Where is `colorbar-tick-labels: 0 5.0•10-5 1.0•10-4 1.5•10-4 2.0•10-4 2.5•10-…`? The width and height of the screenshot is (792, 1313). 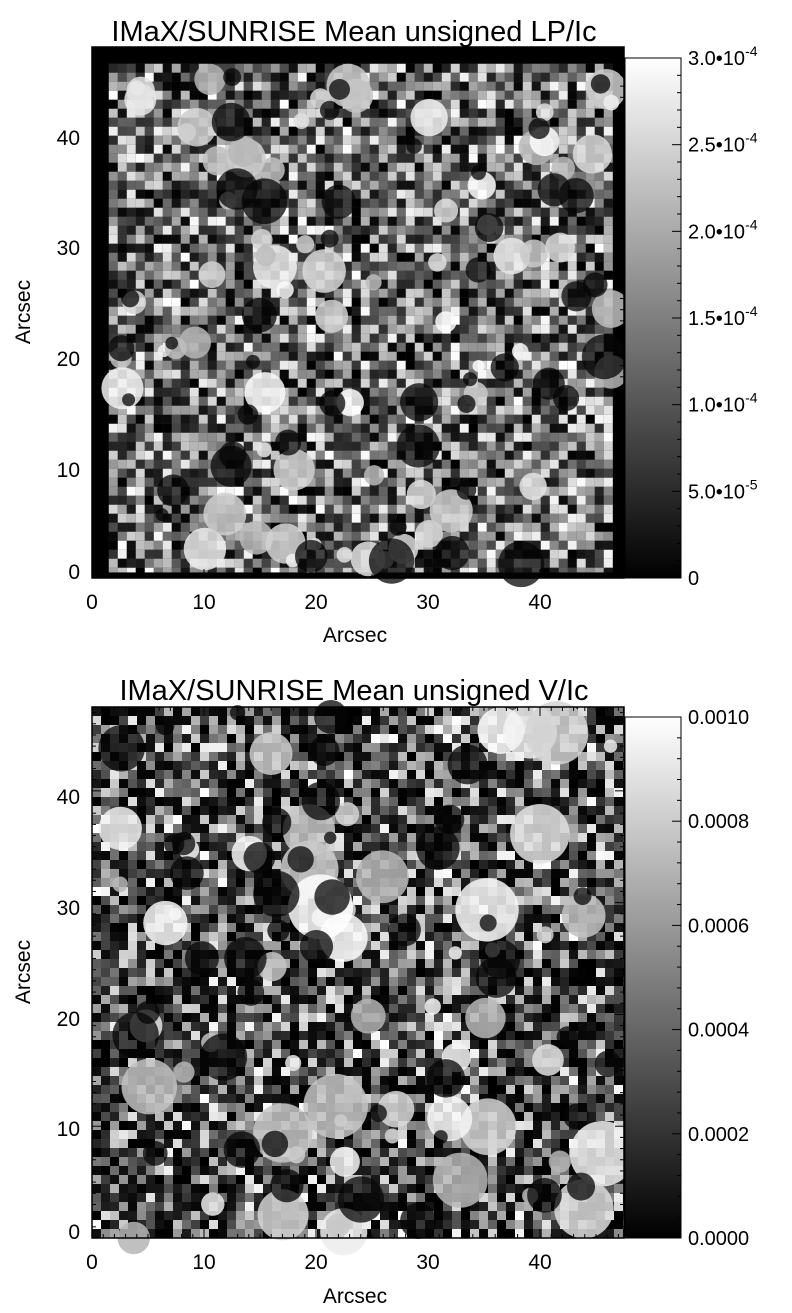 colorbar-tick-labels: 0 5.0•10-5 1.0•10-4 1.5•10-4 2.0•10-4 2.5•10-… is located at coordinates (723, 316).